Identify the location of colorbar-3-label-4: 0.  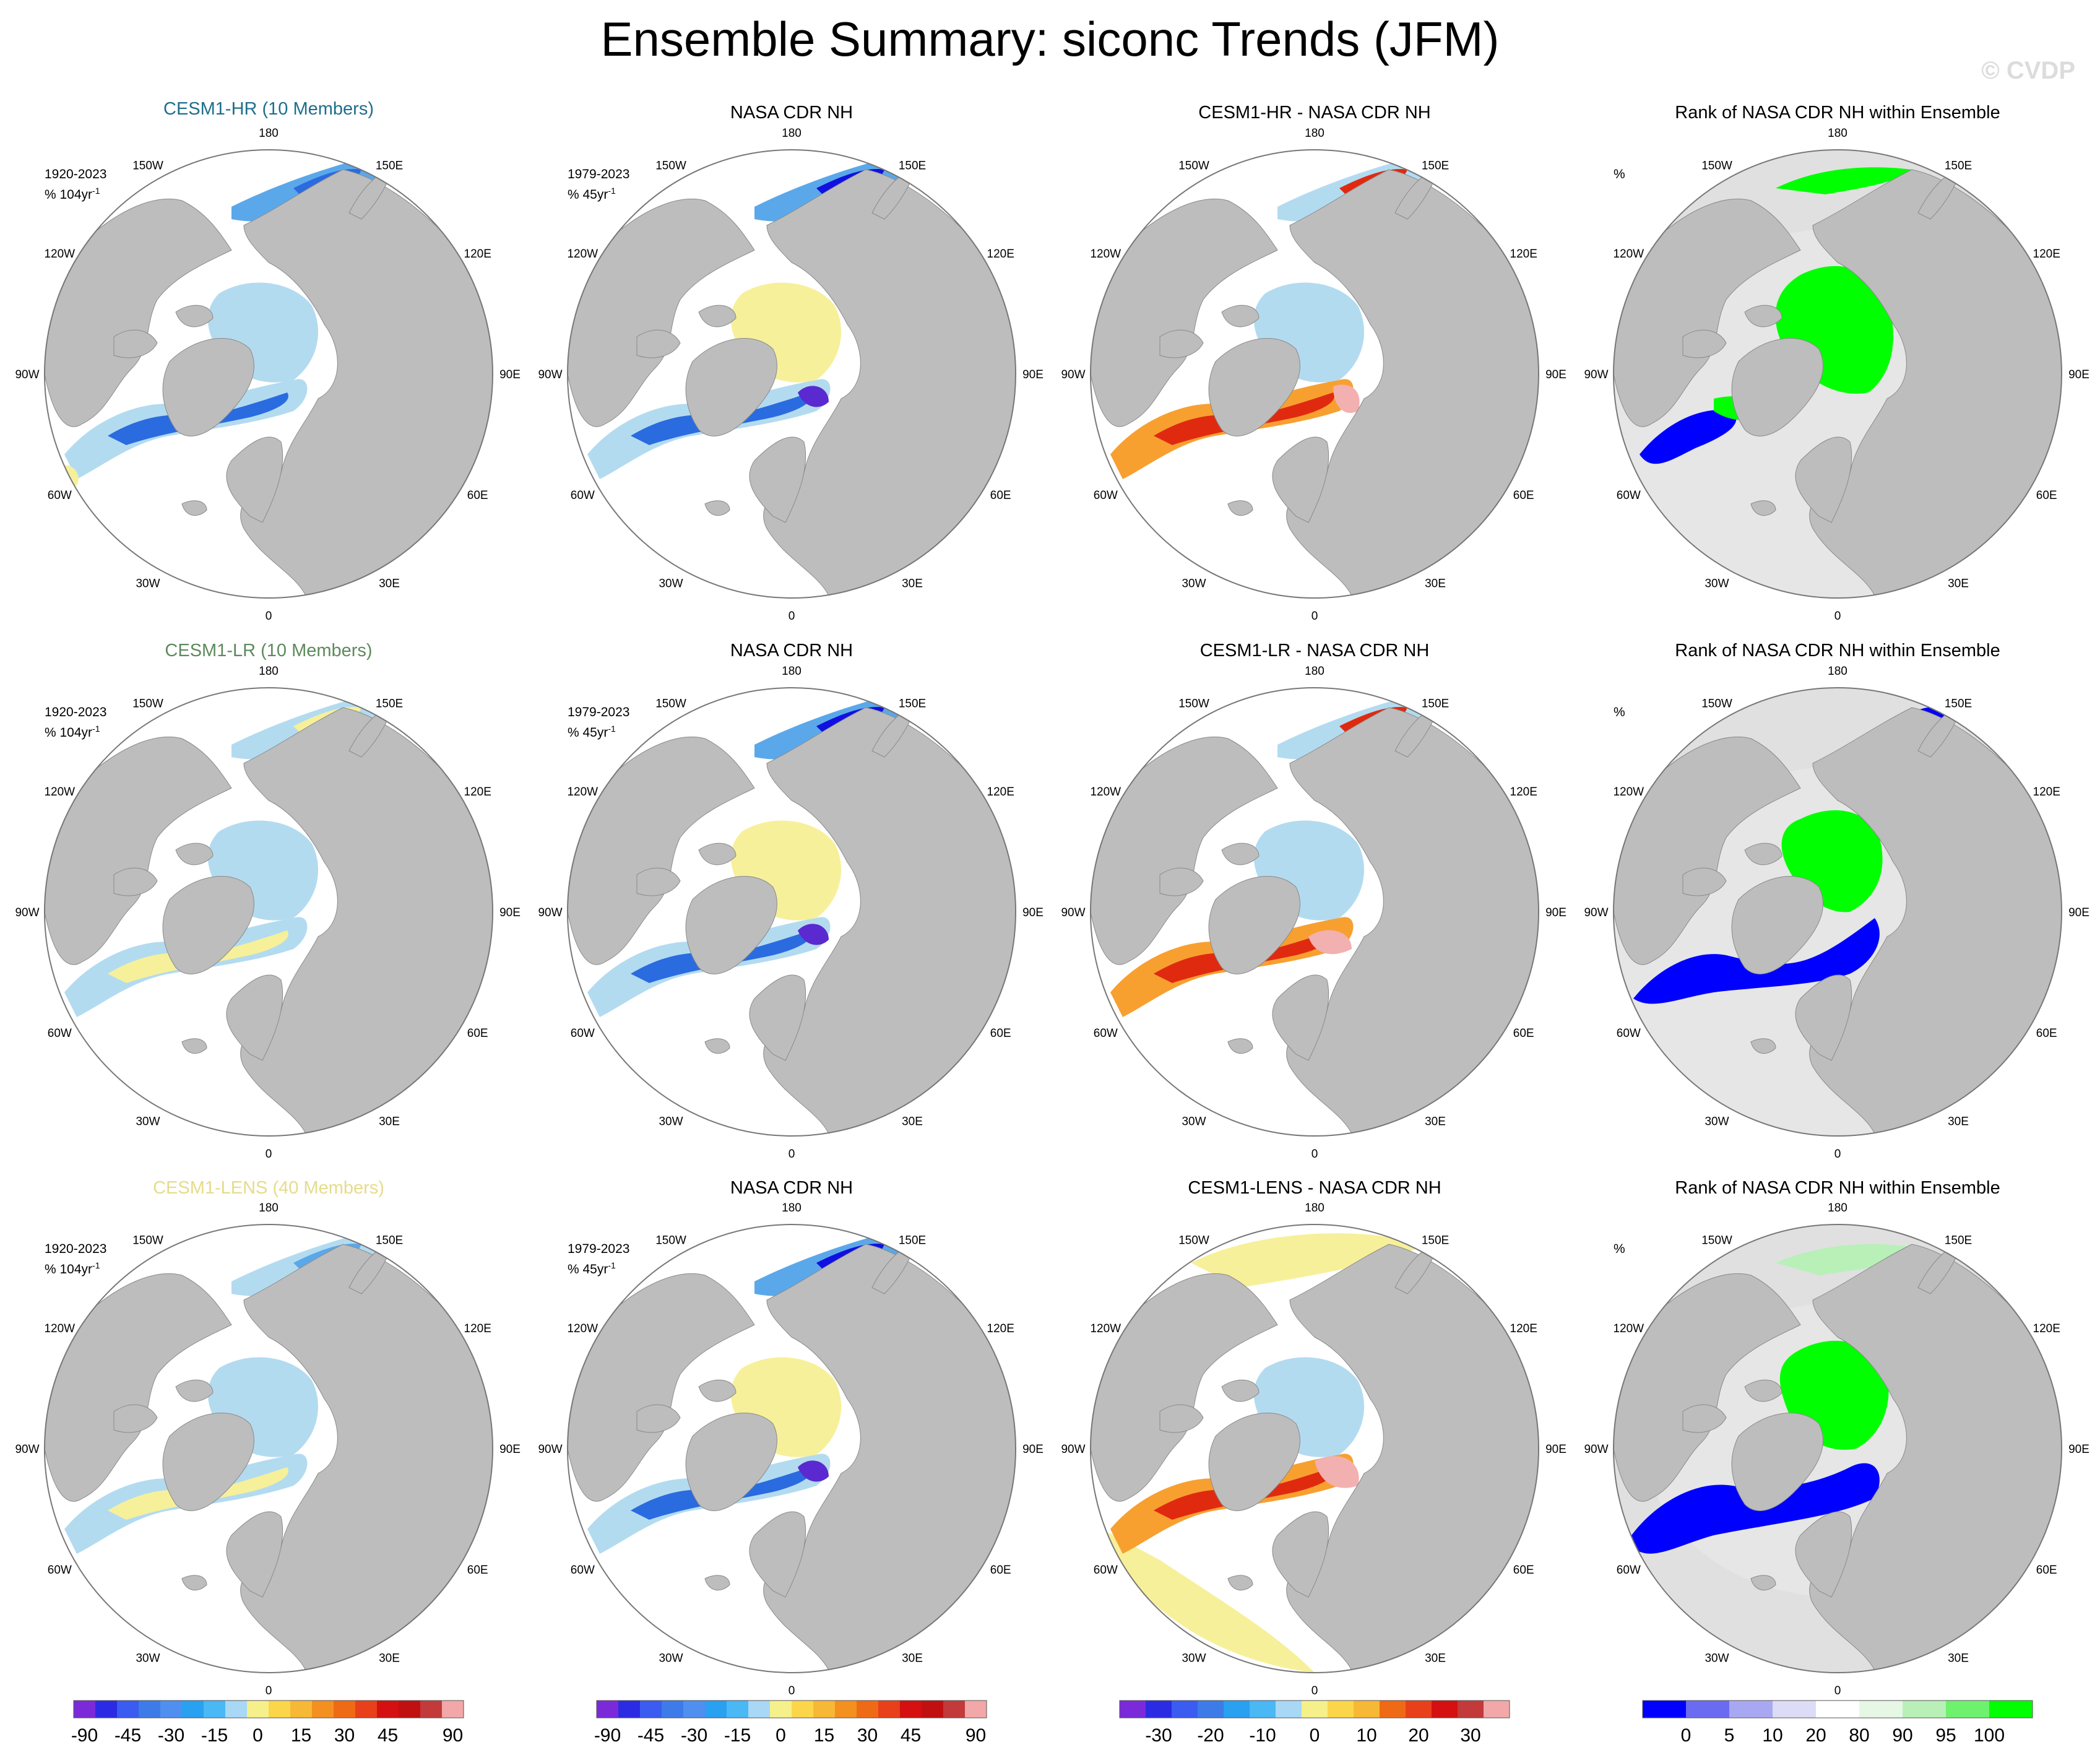
(1315, 1735).